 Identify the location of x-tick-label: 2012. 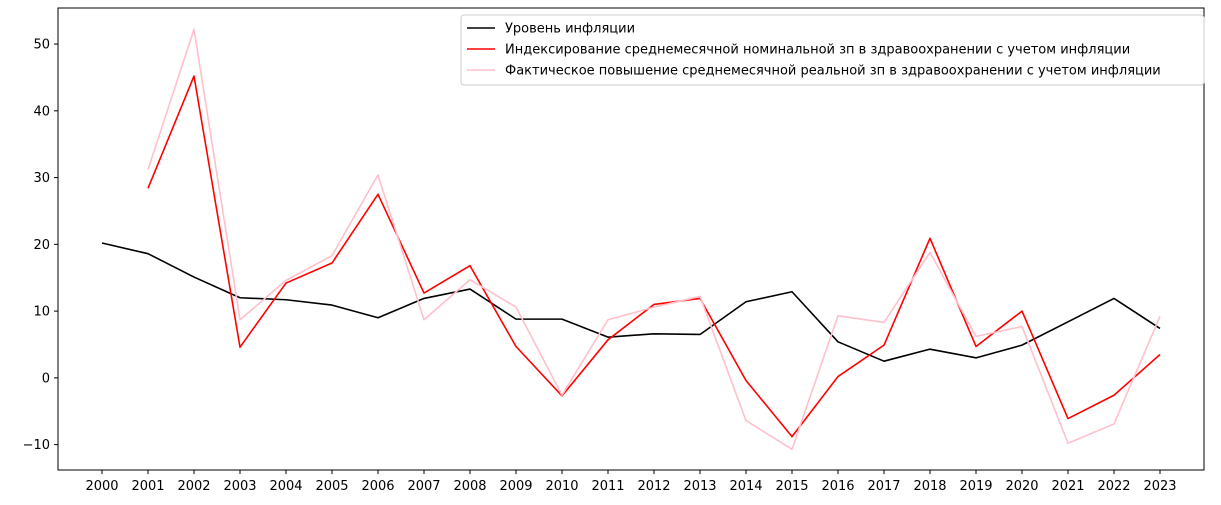
(653, 486).